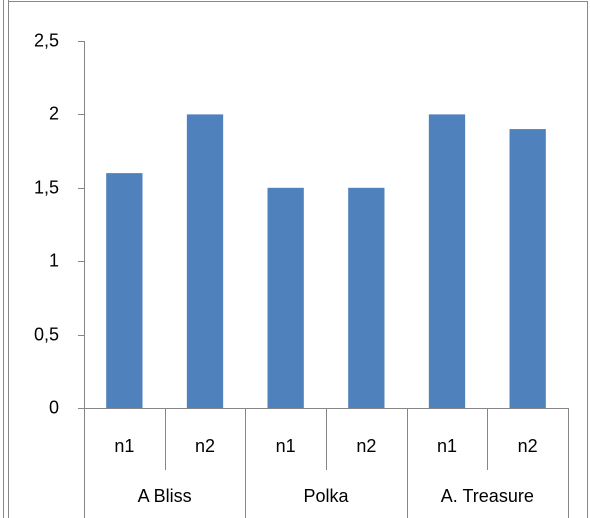 Image resolution: width=590 pixels, height=518 pixels. I want to click on group-label: Polka, so click(326, 496).